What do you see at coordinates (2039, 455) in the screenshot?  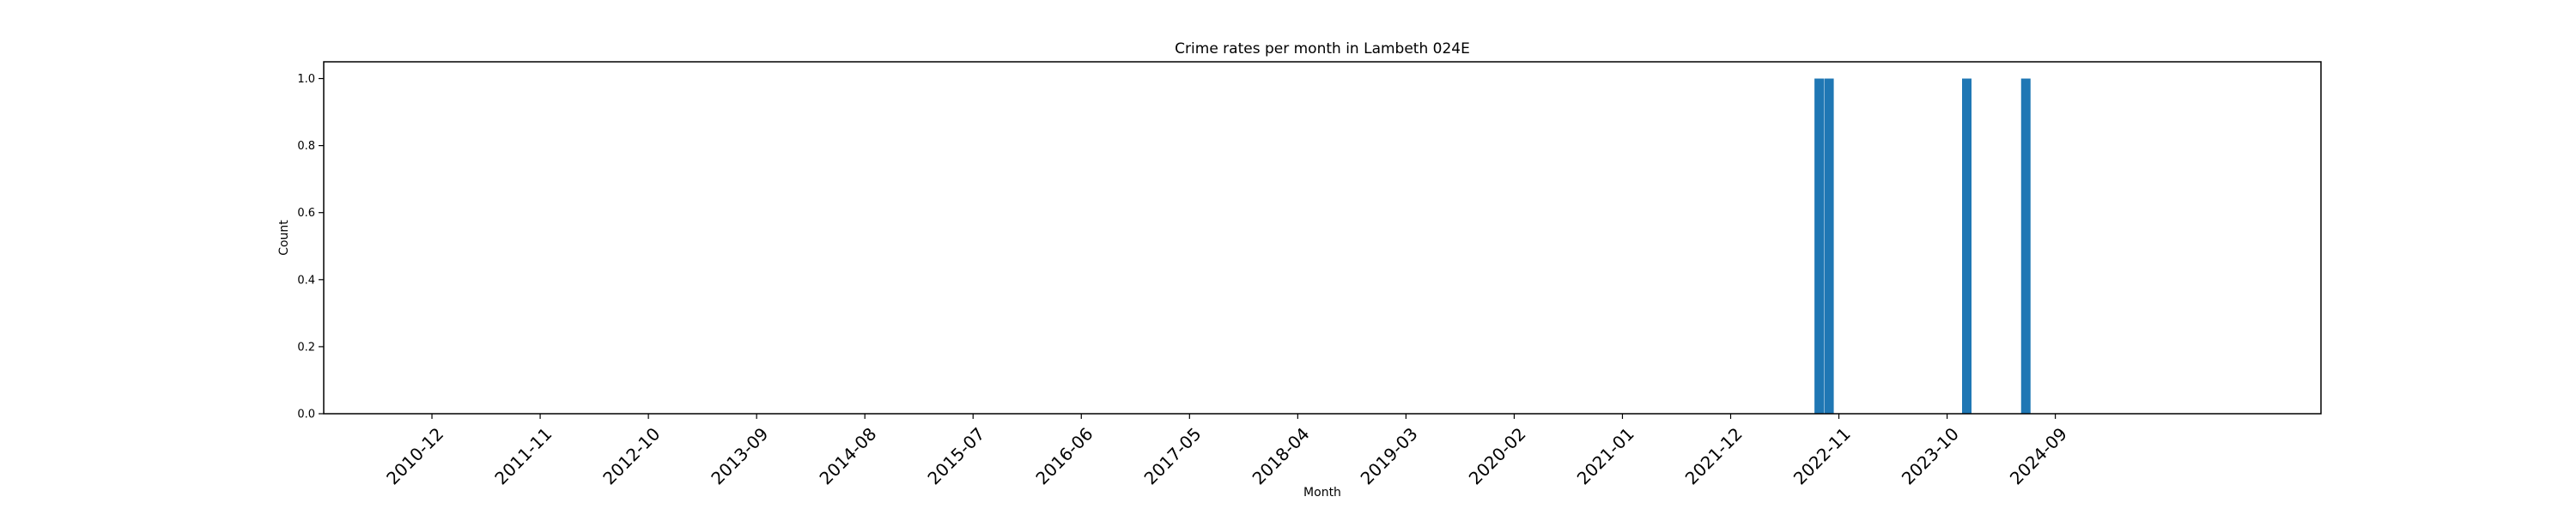 I see `x-tick-label: 2024-09` at bounding box center [2039, 455].